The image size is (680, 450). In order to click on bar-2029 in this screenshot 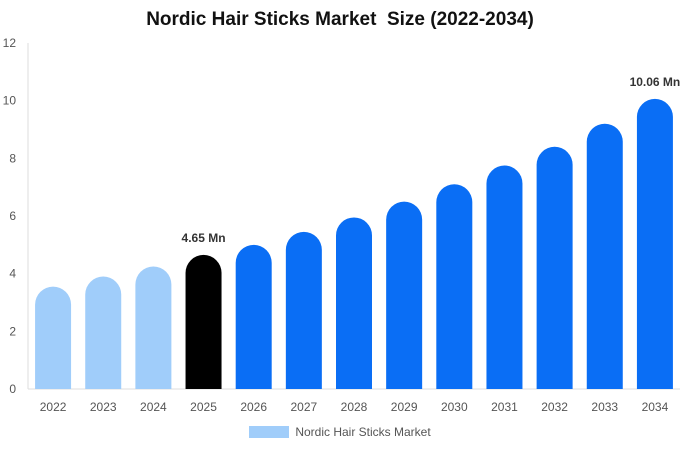, I will do `click(404, 295)`.